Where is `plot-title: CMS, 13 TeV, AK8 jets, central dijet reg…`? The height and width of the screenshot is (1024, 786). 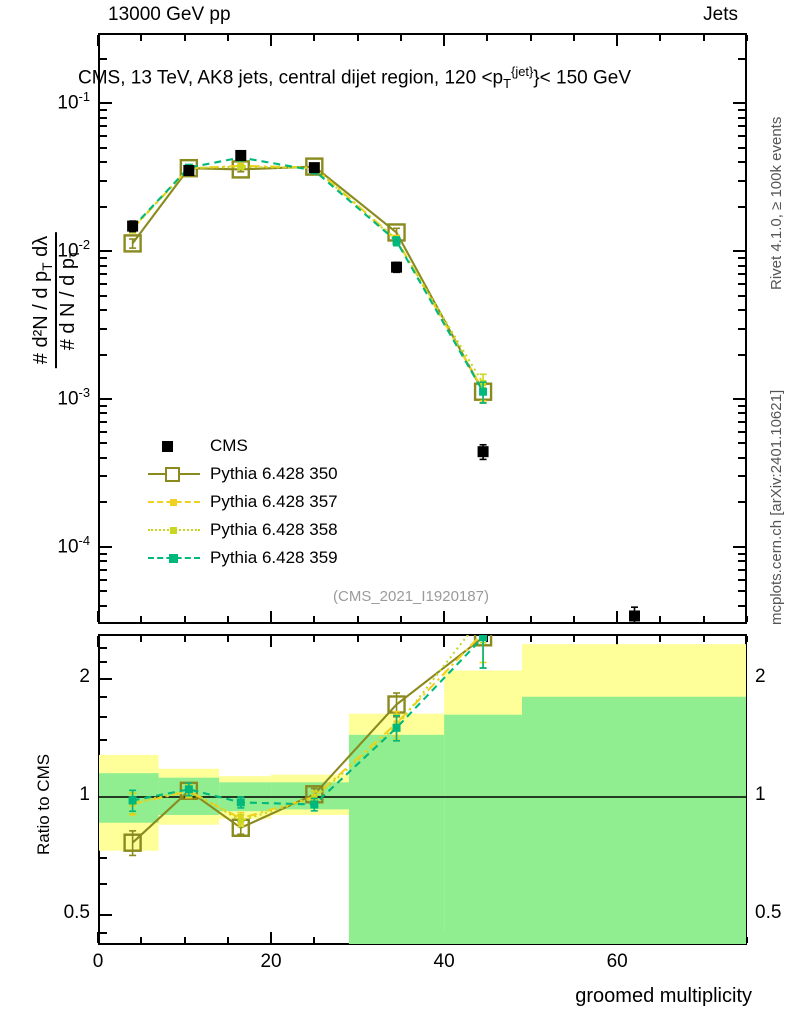
plot-title: CMS, 13 TeV, AK8 jets, central dijet reg… is located at coordinates (354, 77).